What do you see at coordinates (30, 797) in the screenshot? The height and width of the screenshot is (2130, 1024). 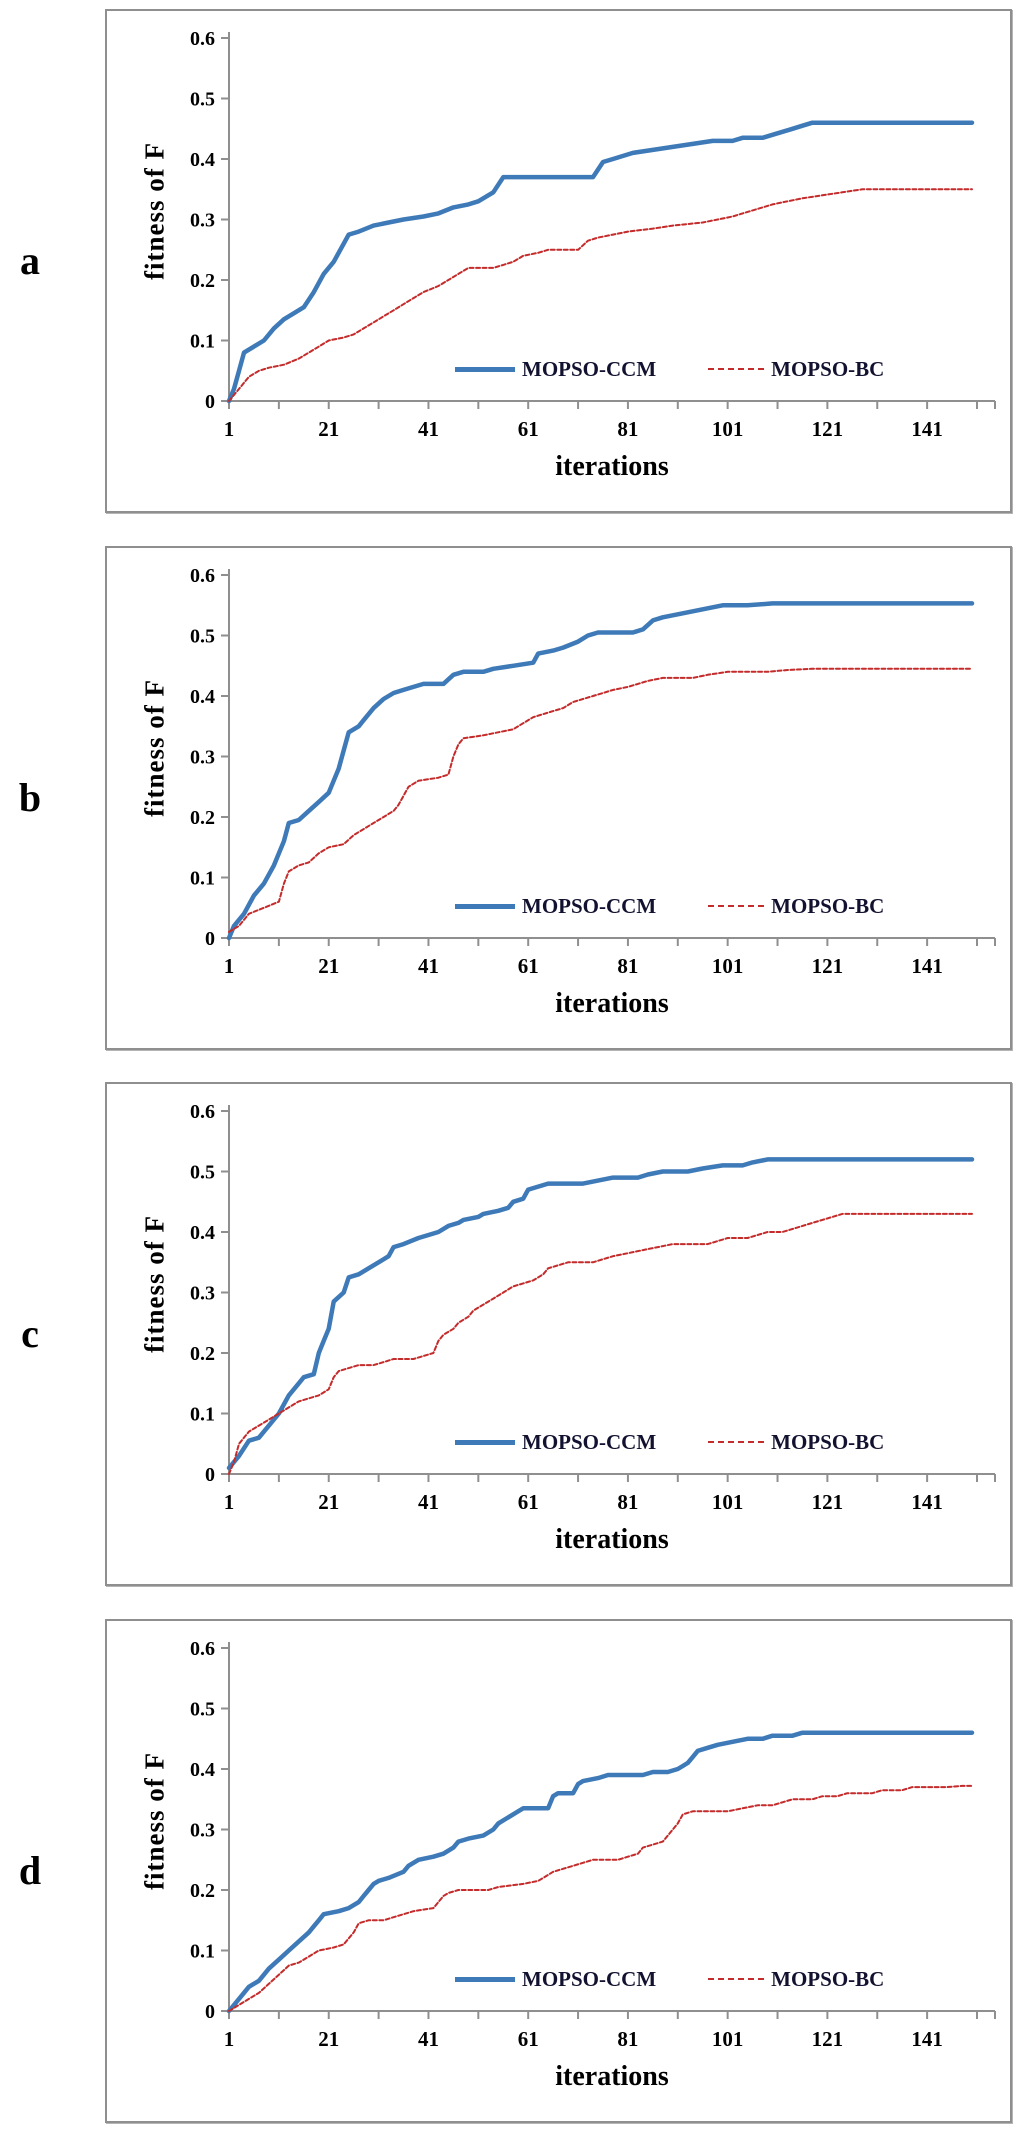 I see `panel-label-b: b` at bounding box center [30, 797].